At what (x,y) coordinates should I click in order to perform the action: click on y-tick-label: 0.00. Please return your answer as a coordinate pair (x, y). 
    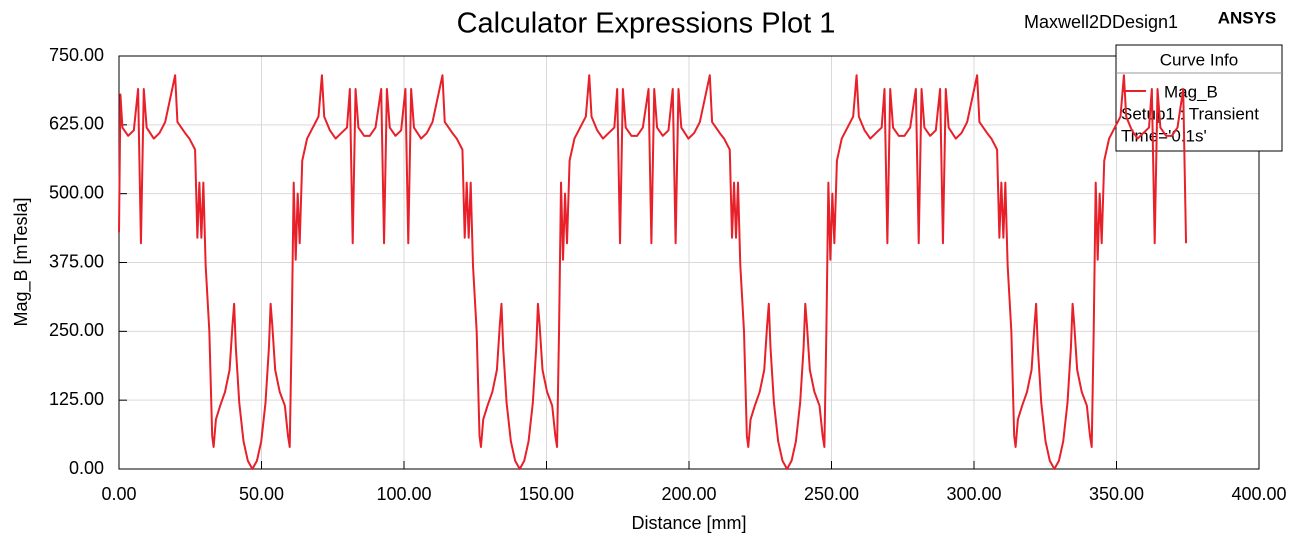
    Looking at the image, I should click on (86, 468).